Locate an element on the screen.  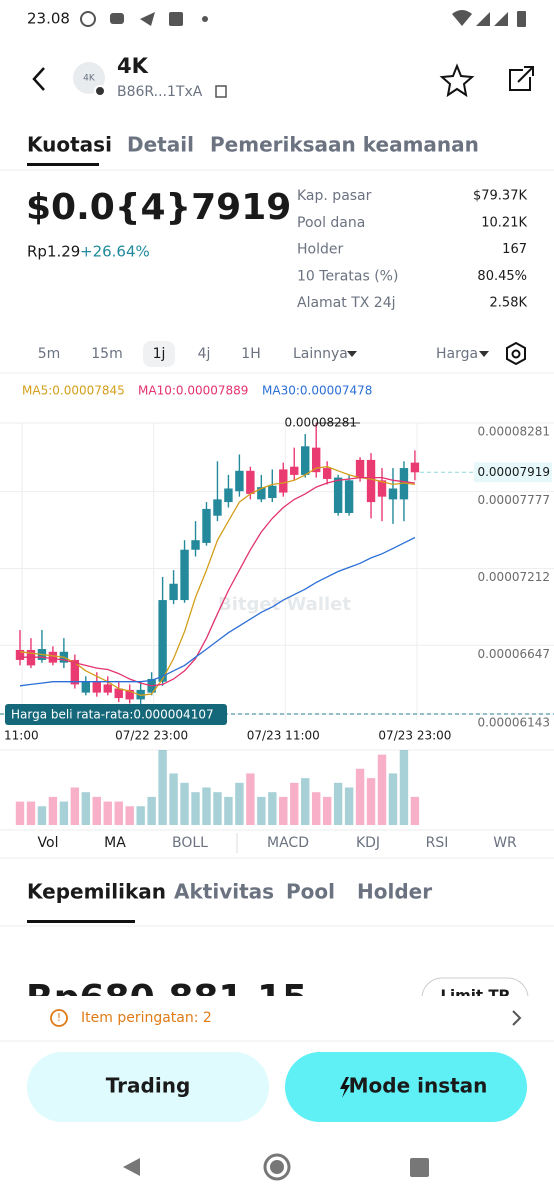
interval: 15m is located at coordinates (106, 354).